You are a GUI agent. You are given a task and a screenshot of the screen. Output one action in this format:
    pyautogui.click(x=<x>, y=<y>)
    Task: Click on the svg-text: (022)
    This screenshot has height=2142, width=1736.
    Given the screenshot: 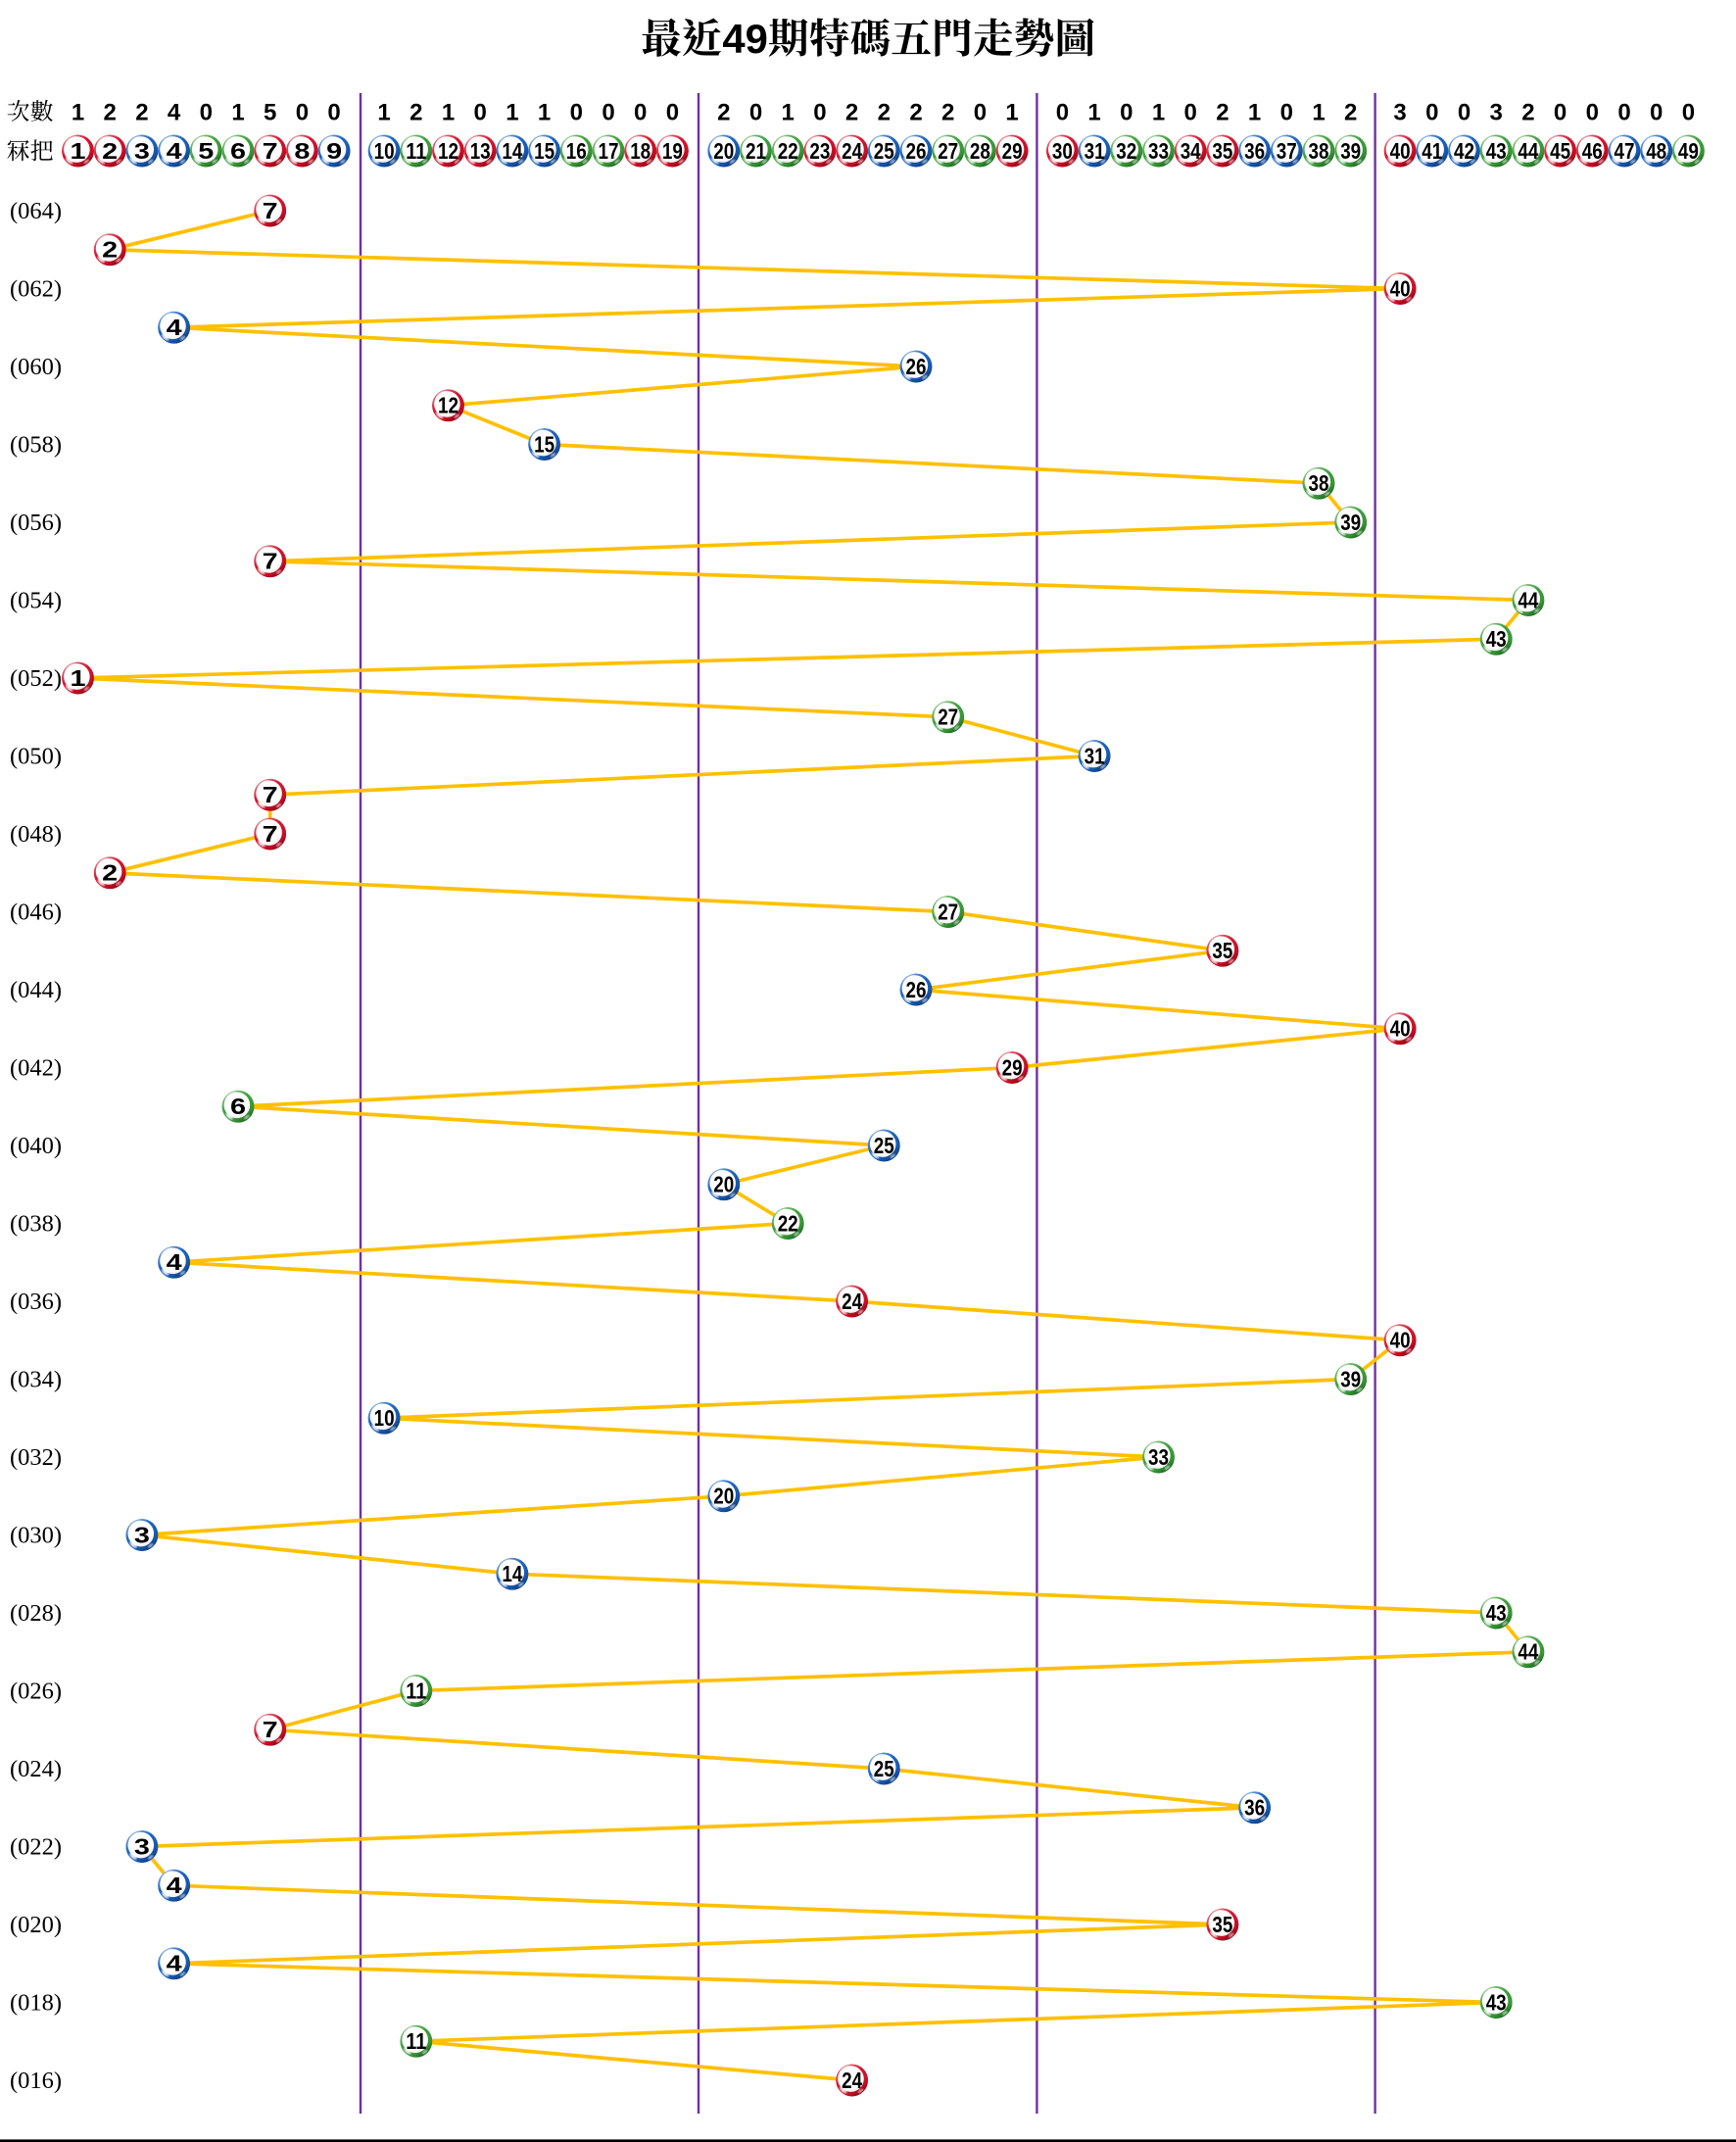 What is the action you would take?
    pyautogui.click(x=36, y=1847)
    